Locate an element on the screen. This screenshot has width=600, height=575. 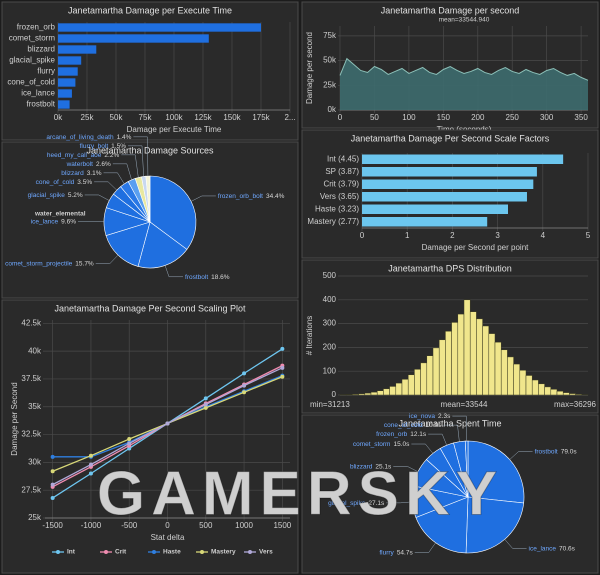
y-tick-label: frozen_orb is located at coordinates (36, 27).